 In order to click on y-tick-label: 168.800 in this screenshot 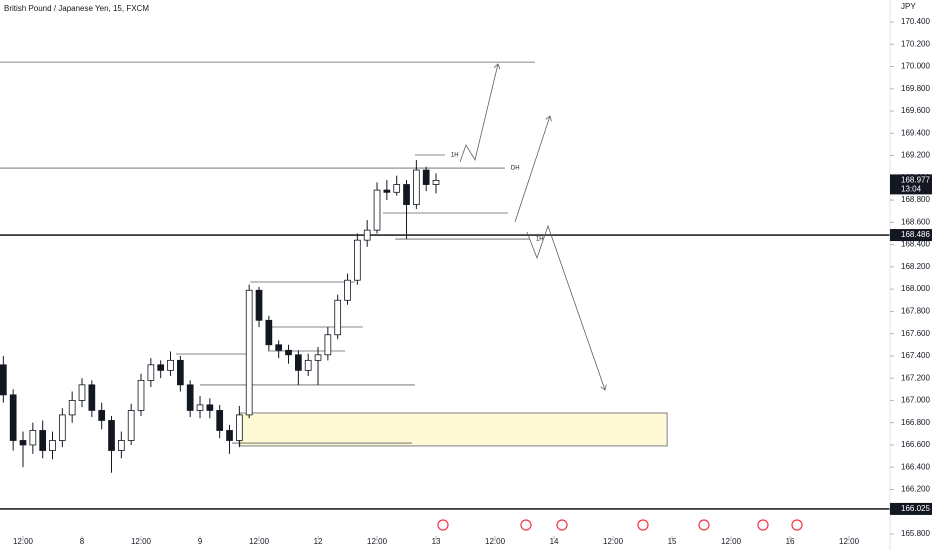, I will do `click(915, 199)`.